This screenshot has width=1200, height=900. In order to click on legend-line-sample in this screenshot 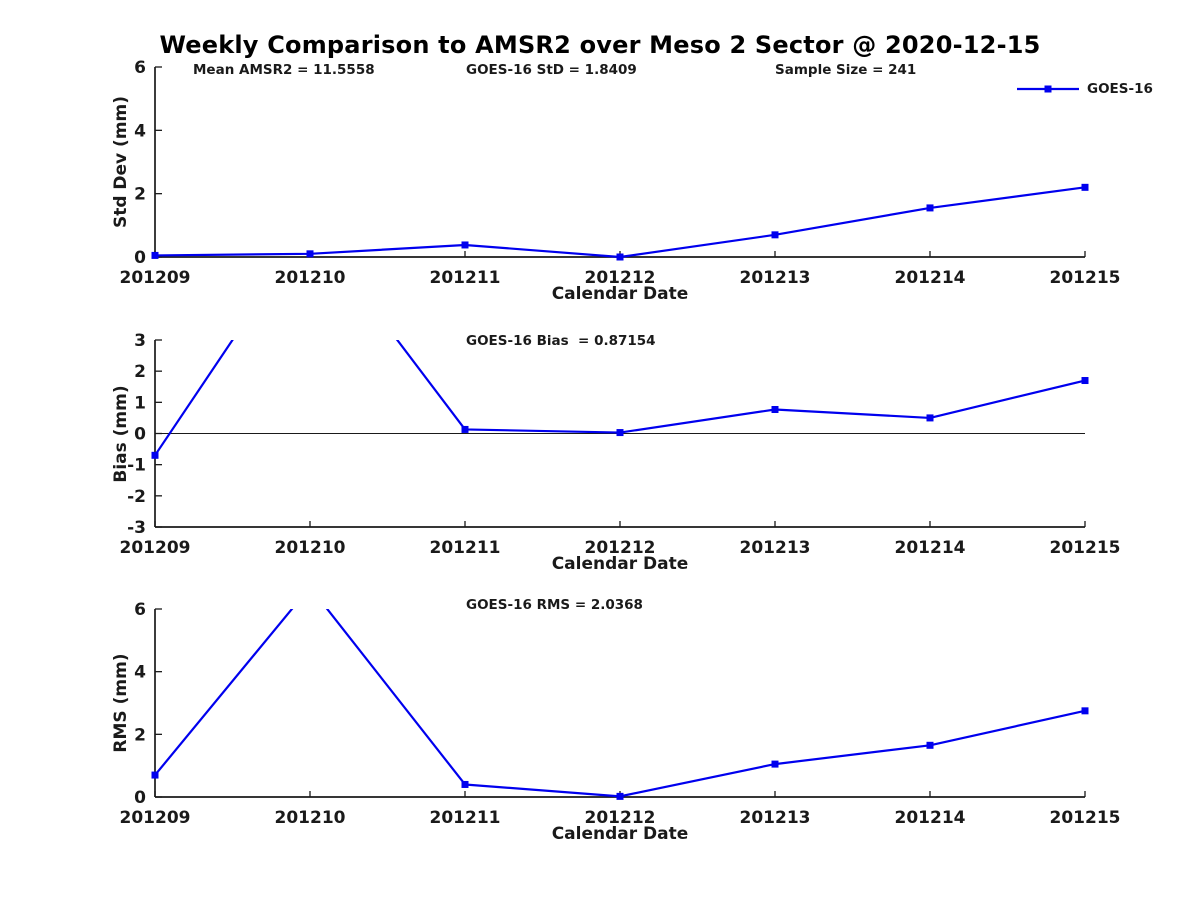, I will do `click(1048, 89)`.